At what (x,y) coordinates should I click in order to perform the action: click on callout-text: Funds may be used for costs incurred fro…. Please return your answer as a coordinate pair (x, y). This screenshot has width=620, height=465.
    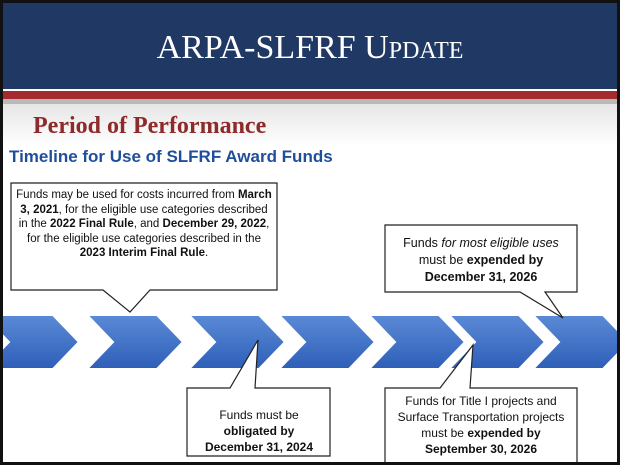
    Looking at the image, I should click on (127, 195).